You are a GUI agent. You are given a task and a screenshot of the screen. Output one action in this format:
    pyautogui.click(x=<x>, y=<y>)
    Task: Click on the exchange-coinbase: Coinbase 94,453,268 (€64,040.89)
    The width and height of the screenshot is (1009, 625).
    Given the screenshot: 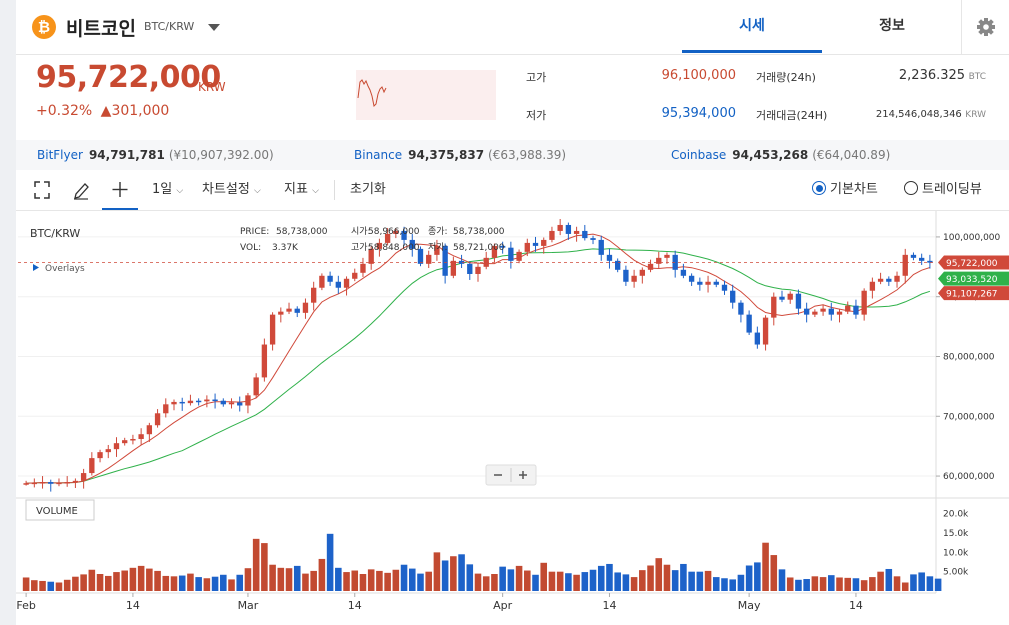 What is the action you would take?
    pyautogui.click(x=780, y=155)
    